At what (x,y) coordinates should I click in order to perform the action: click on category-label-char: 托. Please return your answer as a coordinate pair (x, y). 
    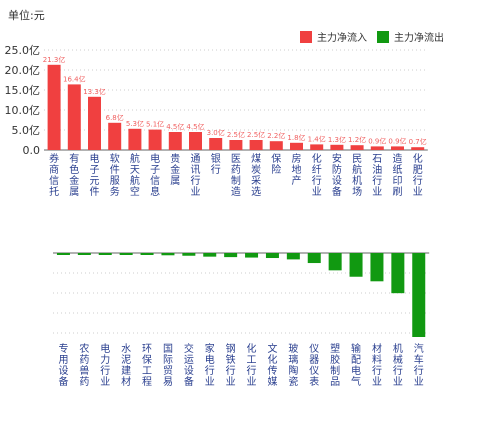
    Looking at the image, I should click on (54, 191).